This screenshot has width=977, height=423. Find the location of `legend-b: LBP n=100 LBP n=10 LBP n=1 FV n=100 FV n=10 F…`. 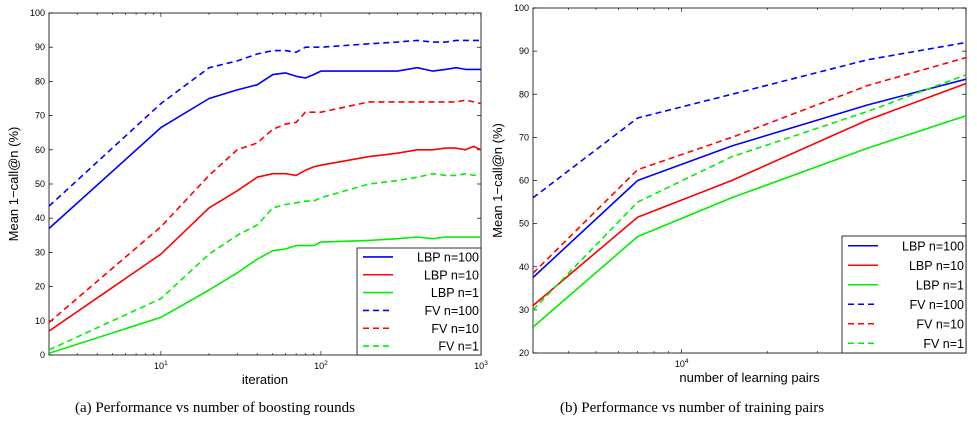

legend-b: LBP n=100 LBP n=10 LBP n=1 FV n=100 FV n=10 F… is located at coordinates (904, 294).